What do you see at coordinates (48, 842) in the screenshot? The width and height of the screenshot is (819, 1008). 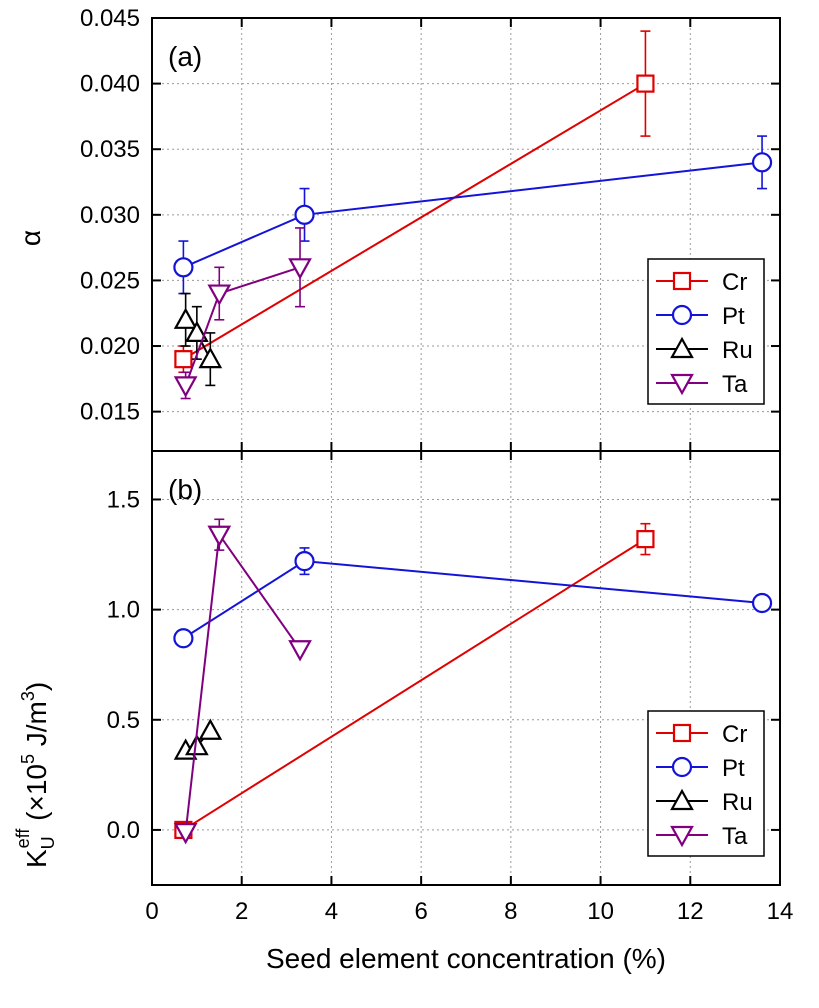 I see `y-title-sub: U` at bounding box center [48, 842].